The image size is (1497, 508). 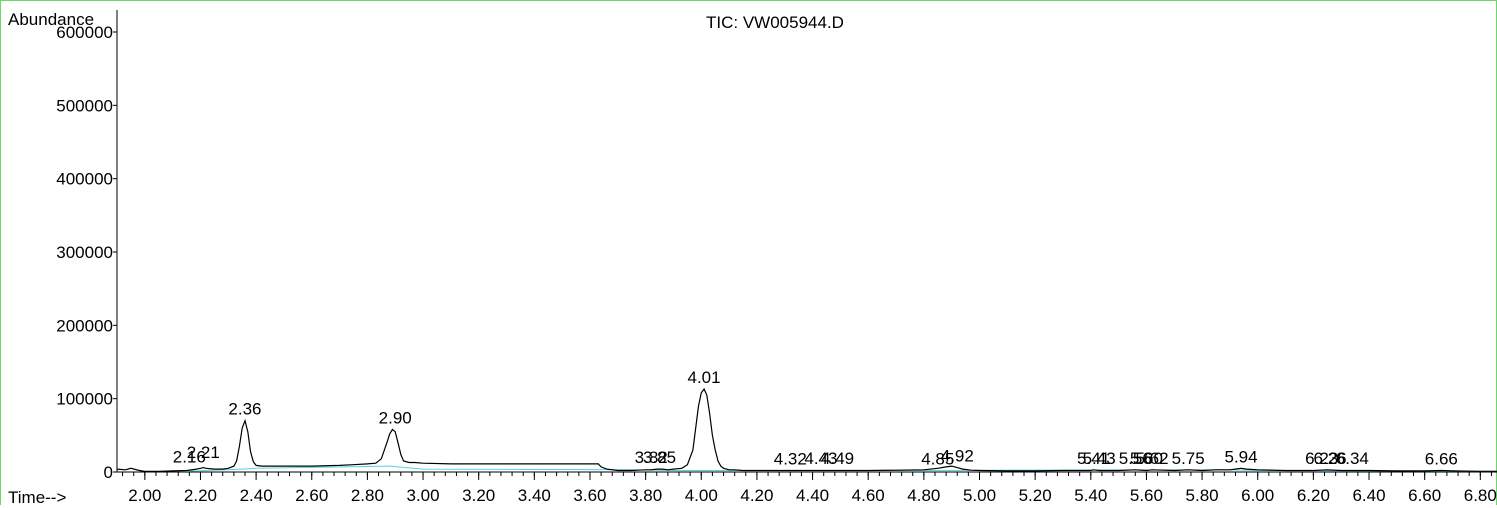 What do you see at coordinates (144, 495) in the screenshot?
I see `x-tick-label: 2.00` at bounding box center [144, 495].